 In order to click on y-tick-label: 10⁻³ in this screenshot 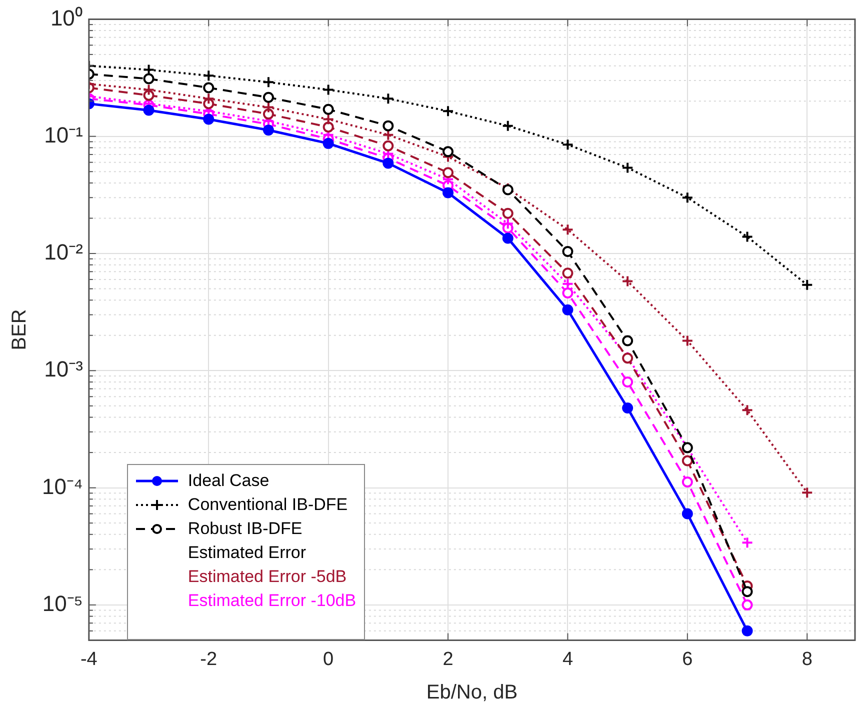, I will do `click(63, 369)`.